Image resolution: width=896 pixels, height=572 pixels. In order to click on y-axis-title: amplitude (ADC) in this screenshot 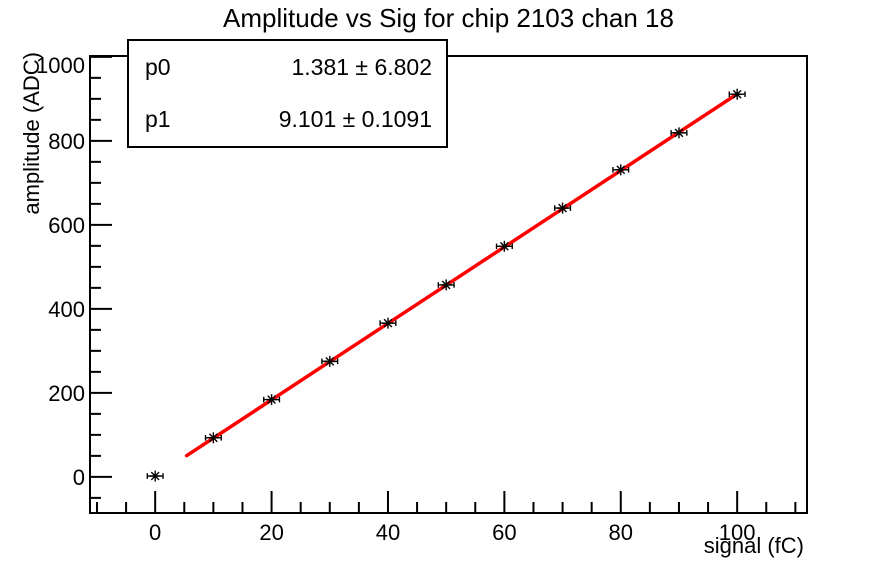, I will do `click(31, 133)`.